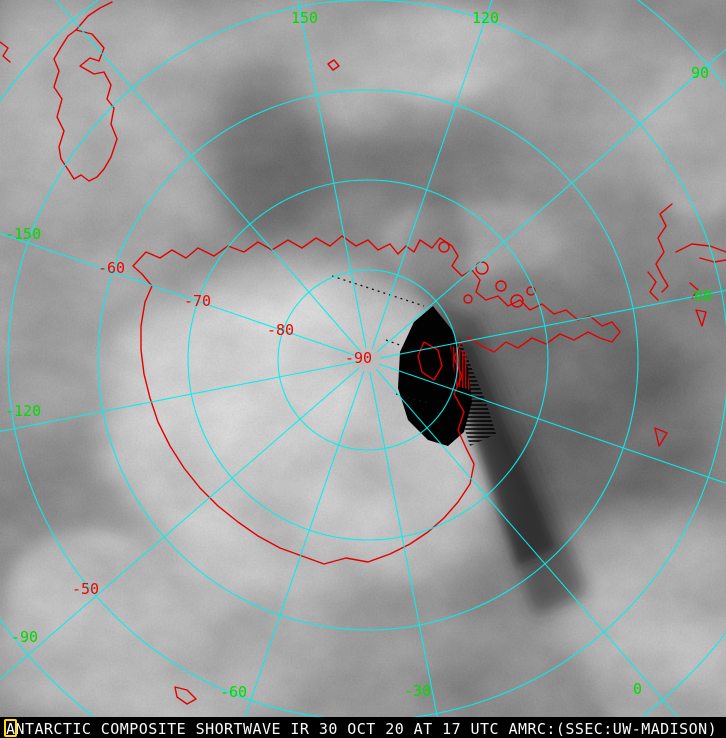 Image resolution: width=726 pixels, height=738 pixels. What do you see at coordinates (86, 589) in the screenshot?
I see `lat-label-minus50: -50` at bounding box center [86, 589].